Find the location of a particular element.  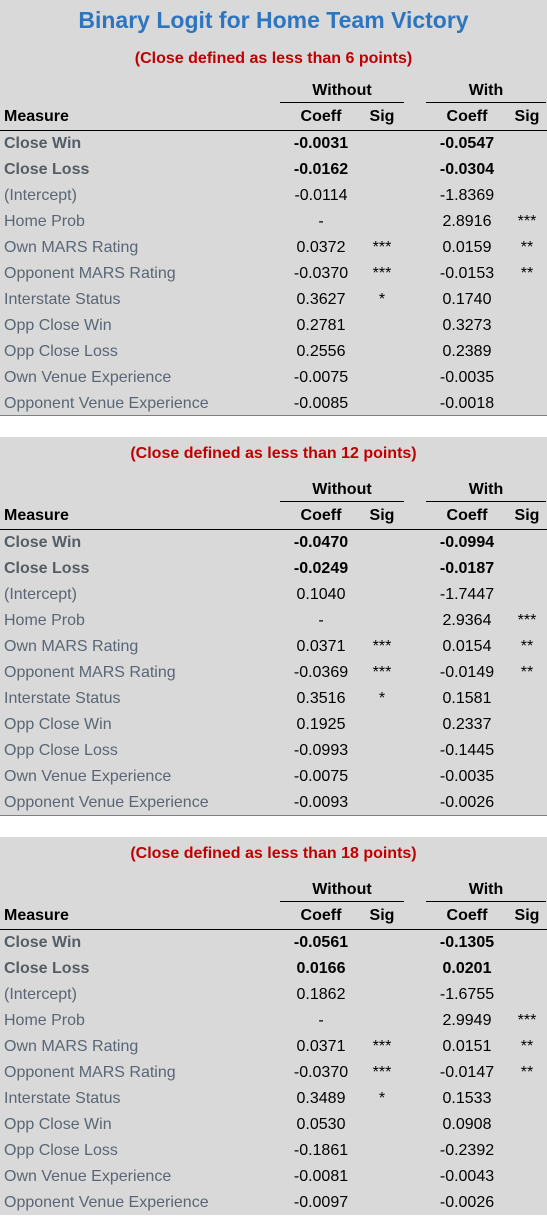

panel-subtitle: (Close defined as less than 18 points) is located at coordinates (273, 853).